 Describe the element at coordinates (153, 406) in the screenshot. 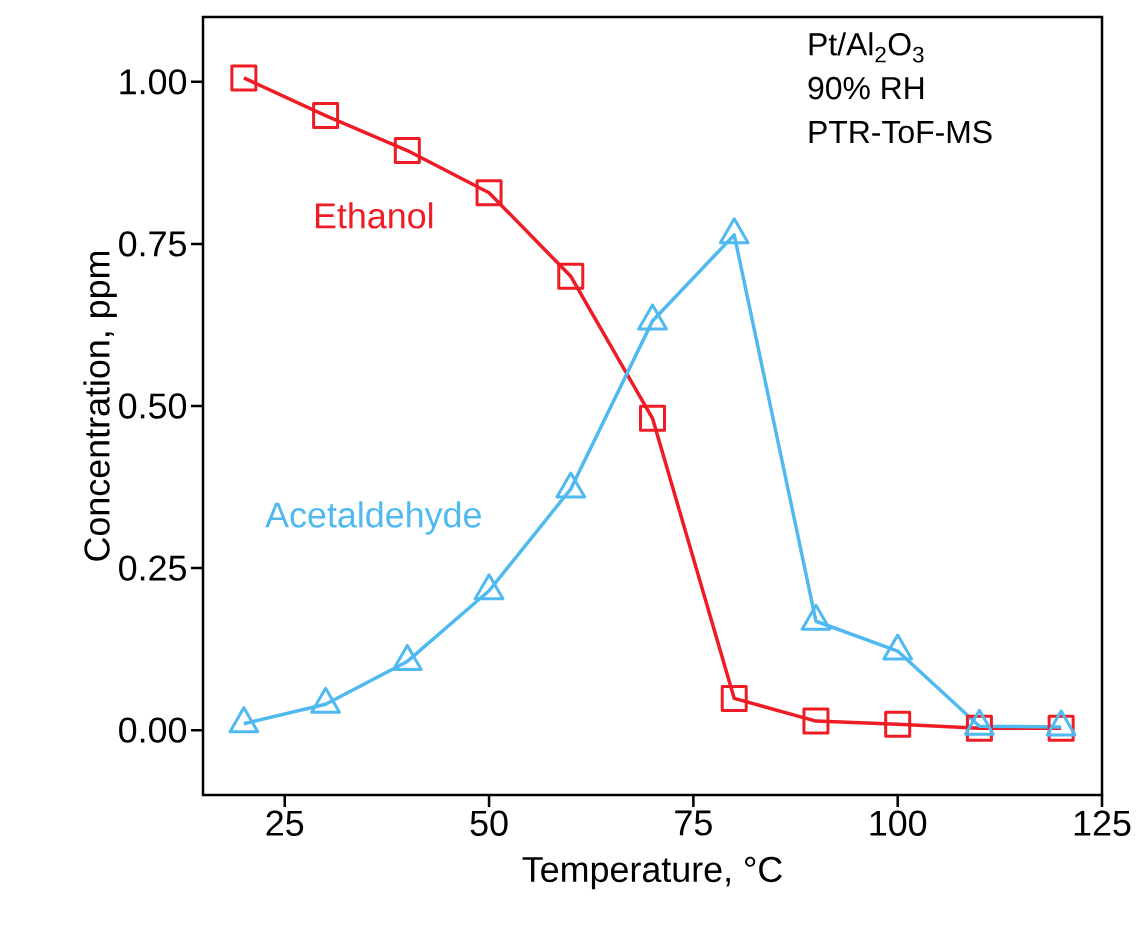

I see `y-tick-label: 0.50` at that location.